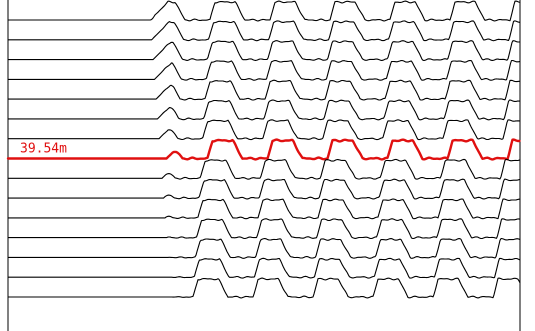 The height and width of the screenshot is (331, 535). Describe the element at coordinates (43, 149) in the screenshot. I see `highlighted-trace-label: 39.54m` at that location.